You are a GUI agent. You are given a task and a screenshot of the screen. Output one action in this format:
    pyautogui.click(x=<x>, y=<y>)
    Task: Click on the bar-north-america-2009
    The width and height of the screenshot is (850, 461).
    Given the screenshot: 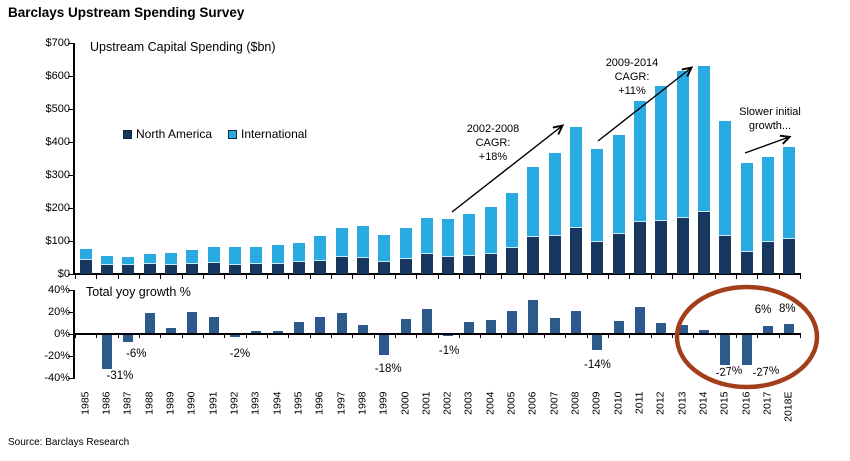 What is the action you would take?
    pyautogui.click(x=597, y=258)
    